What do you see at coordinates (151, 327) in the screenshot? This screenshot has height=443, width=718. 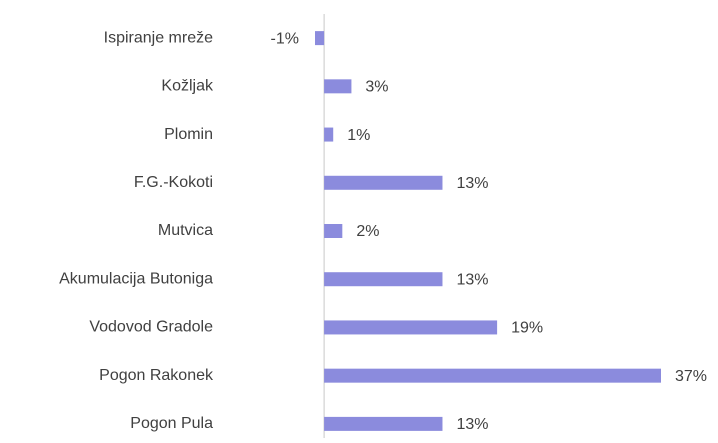 I see `category-label: Vodovod Gradole` at bounding box center [151, 327].